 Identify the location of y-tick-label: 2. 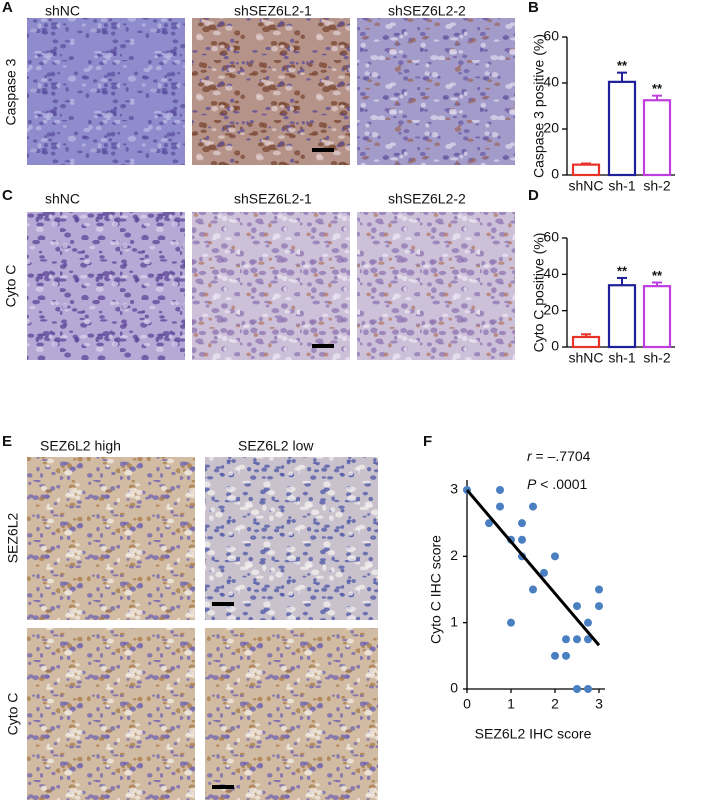
(454, 555).